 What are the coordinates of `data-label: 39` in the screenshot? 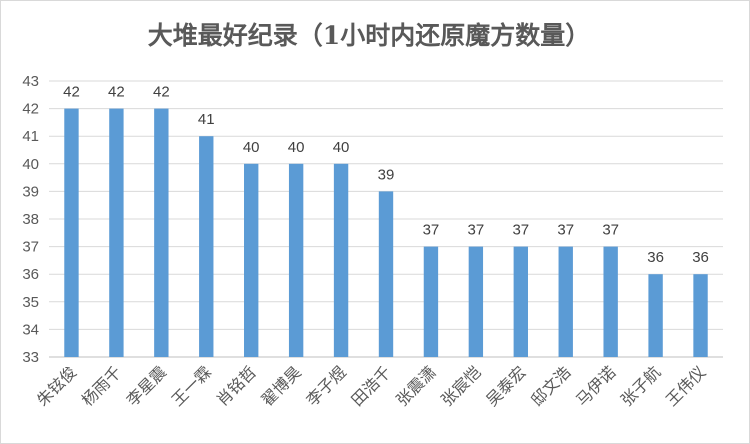 It's located at (386, 174).